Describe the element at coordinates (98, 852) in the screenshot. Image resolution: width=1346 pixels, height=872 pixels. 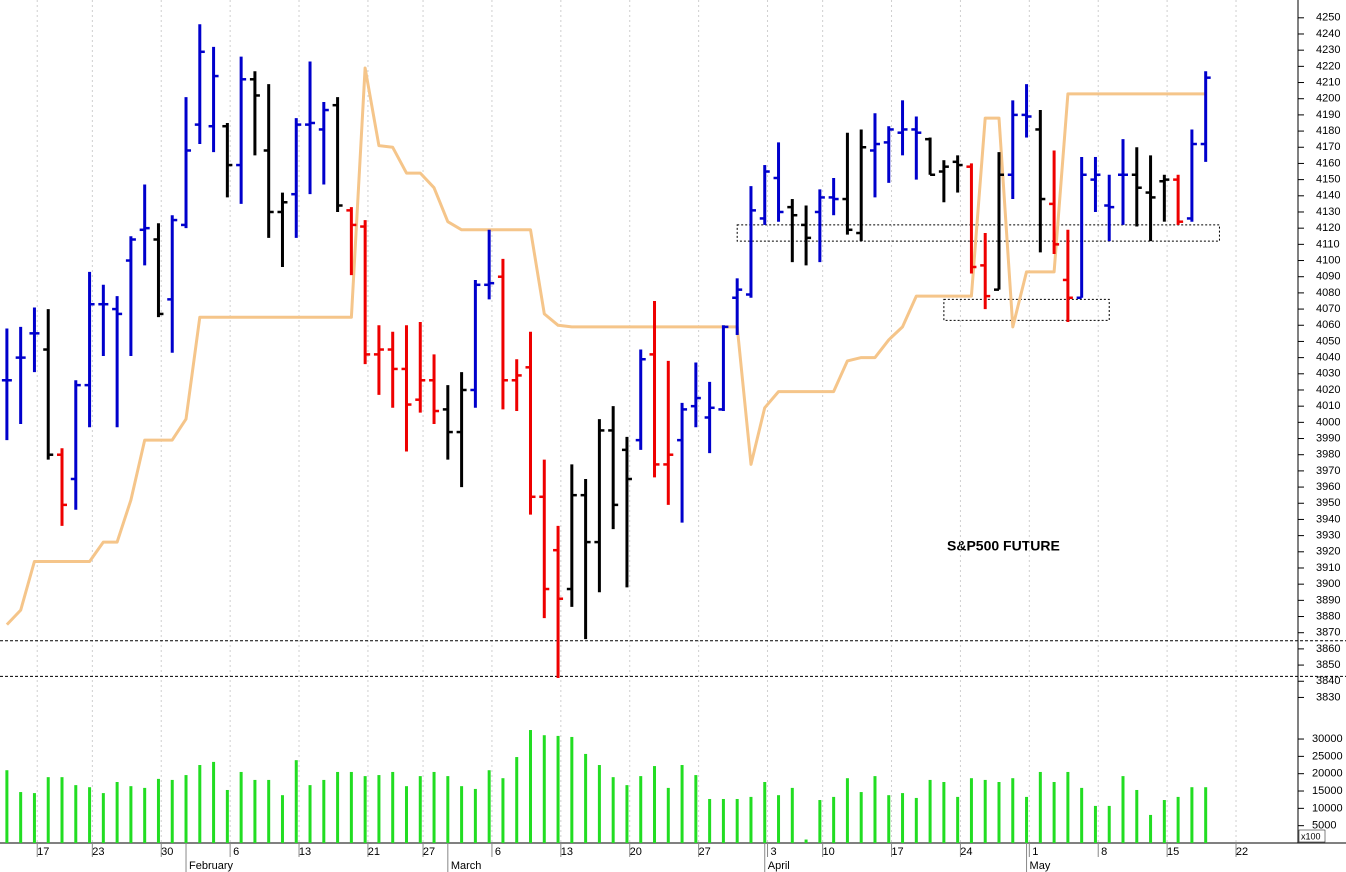
I see `x-tick-label: 23` at that location.